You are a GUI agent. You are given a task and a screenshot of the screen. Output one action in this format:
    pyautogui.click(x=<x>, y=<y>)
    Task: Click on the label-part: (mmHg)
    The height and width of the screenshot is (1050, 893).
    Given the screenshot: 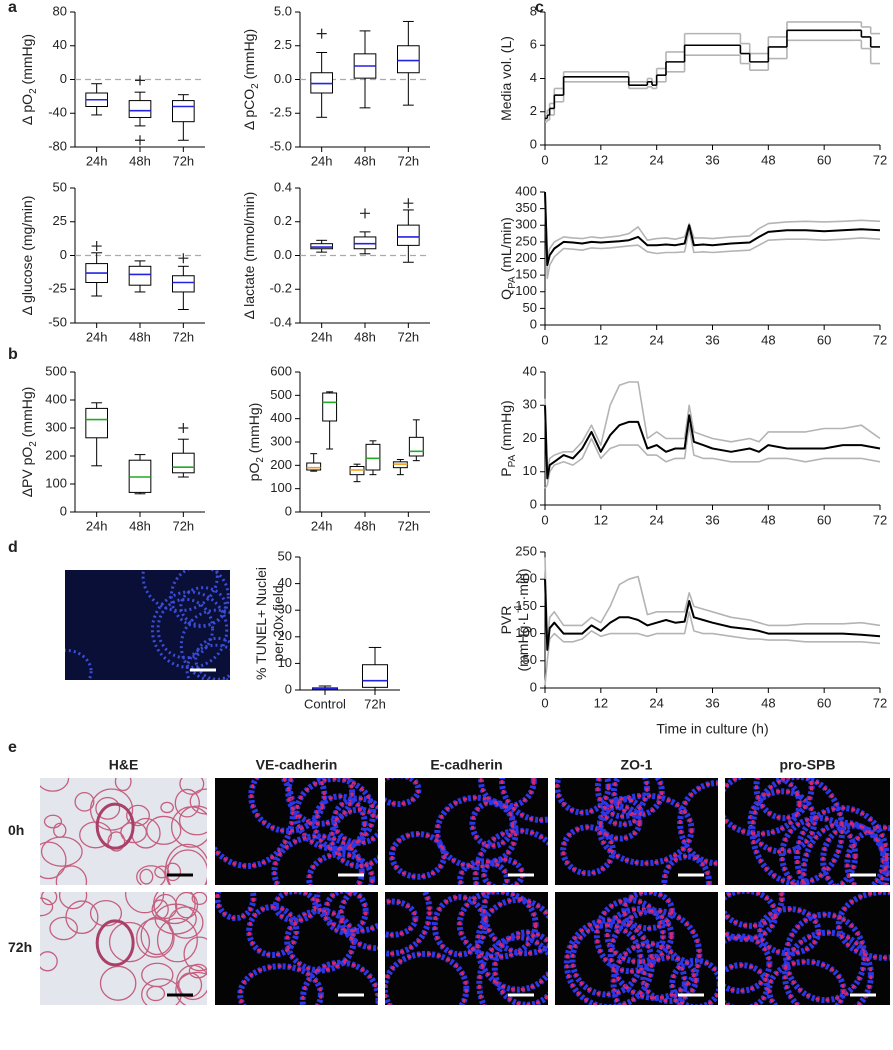 What is the action you would take?
    pyautogui.click(x=506, y=427)
    